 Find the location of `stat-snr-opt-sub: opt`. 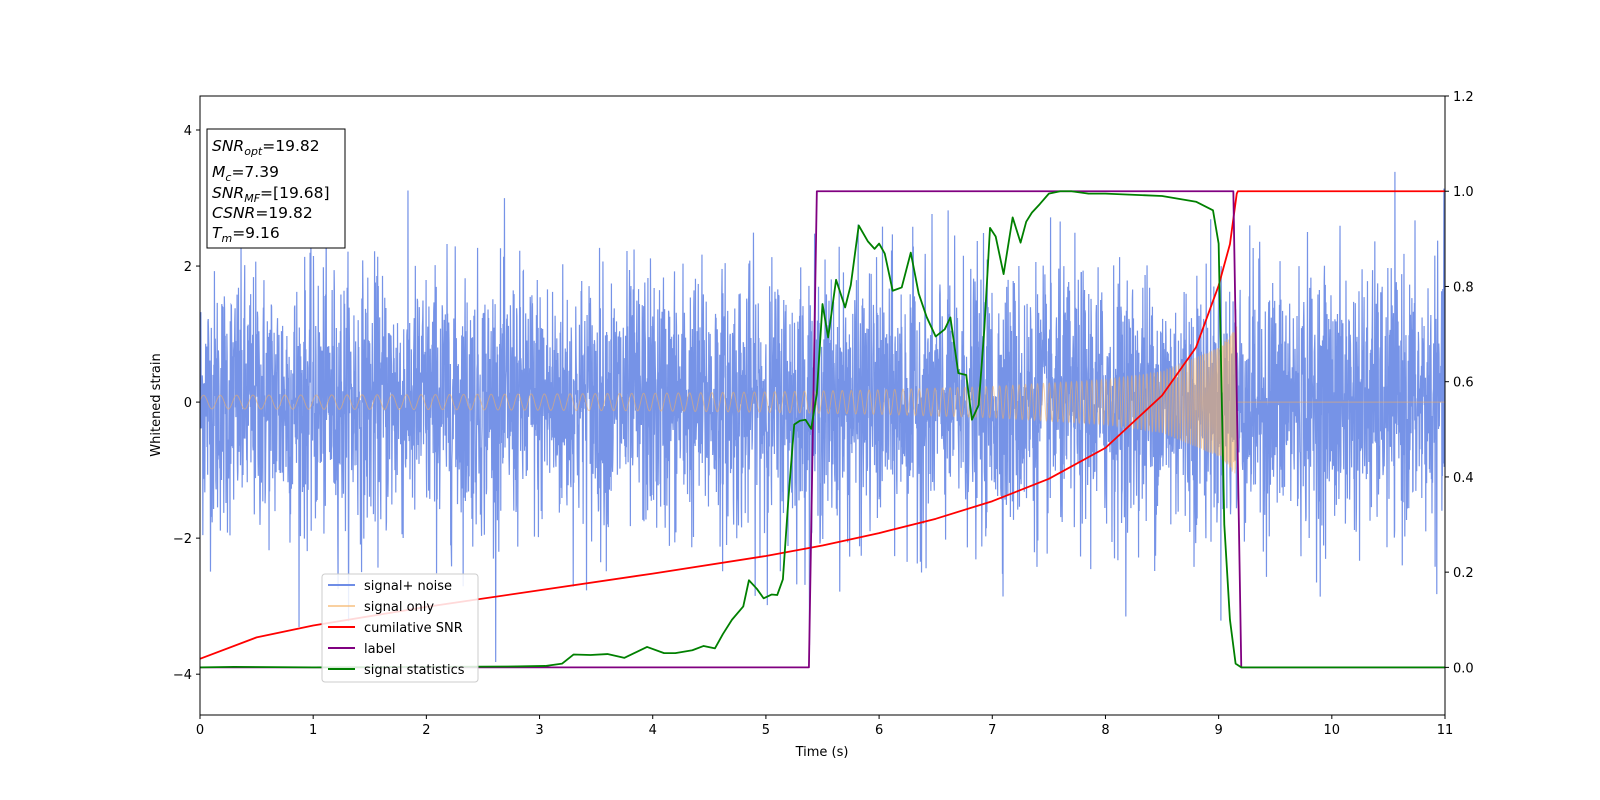

stat-snr-opt-sub: opt is located at coordinates (253, 151).